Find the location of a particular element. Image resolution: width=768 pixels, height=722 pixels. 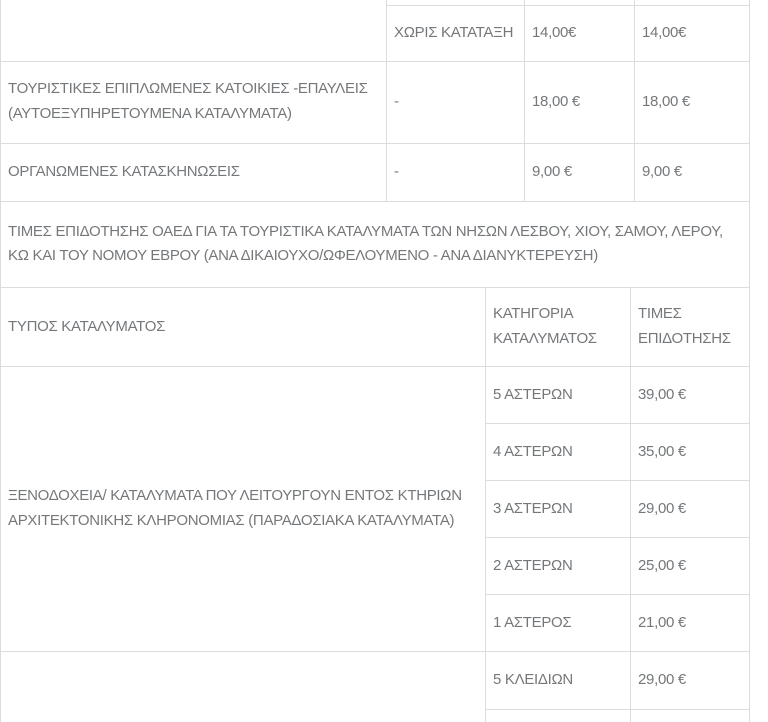

category-cell: 5 ΚΛΕΙΔΙΩΝ is located at coordinates (558, 680).